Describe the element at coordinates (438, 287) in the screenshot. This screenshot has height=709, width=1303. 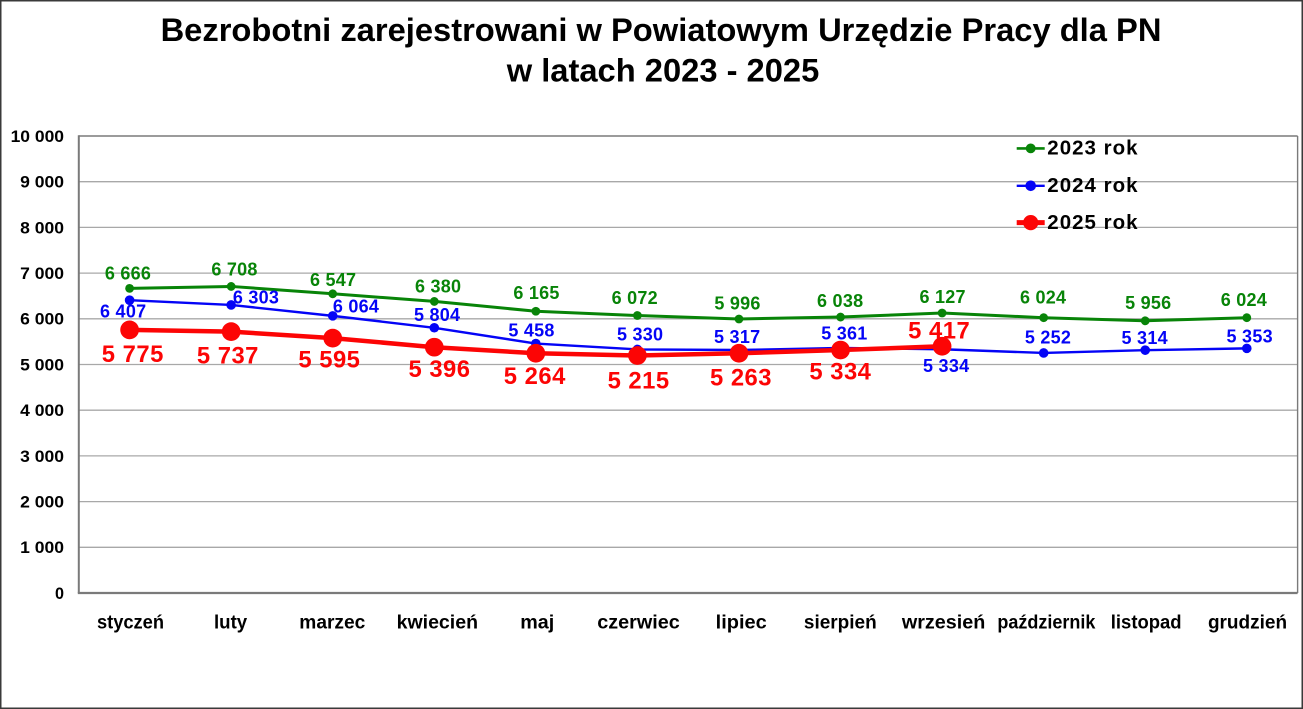
I see `svg-text: 6 380` at that location.